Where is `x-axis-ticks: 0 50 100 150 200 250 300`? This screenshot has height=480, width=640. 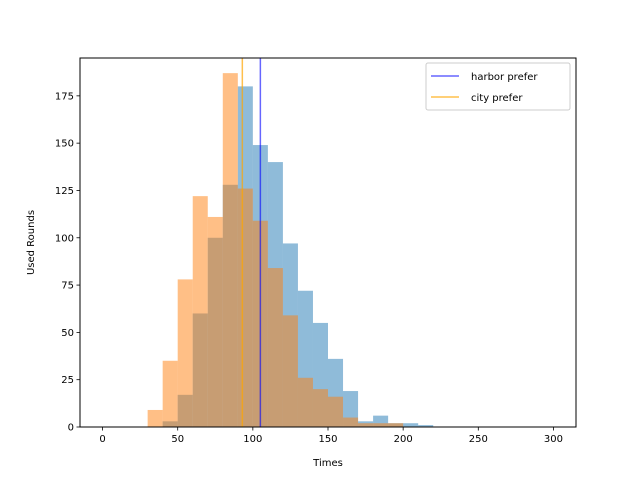
x-axis-ticks: 0 50 100 150 200 250 300 is located at coordinates (331, 436).